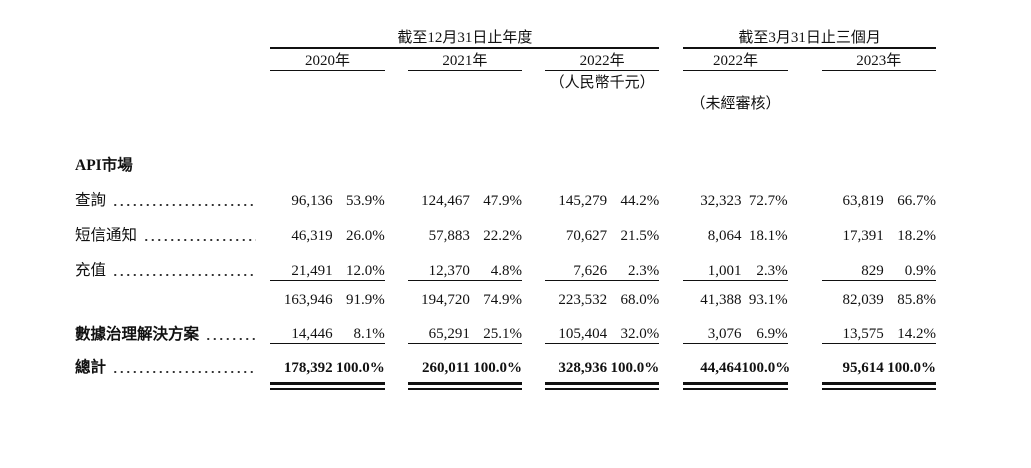 The height and width of the screenshot is (468, 1031). Describe the element at coordinates (502, 201) in the screenshot. I see `percent-cell: 47.9%` at that location.